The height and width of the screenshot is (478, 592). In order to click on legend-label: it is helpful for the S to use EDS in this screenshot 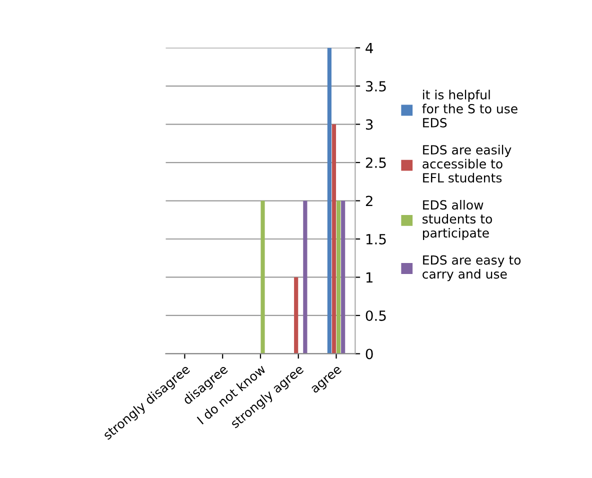, I will do `click(470, 109)`.